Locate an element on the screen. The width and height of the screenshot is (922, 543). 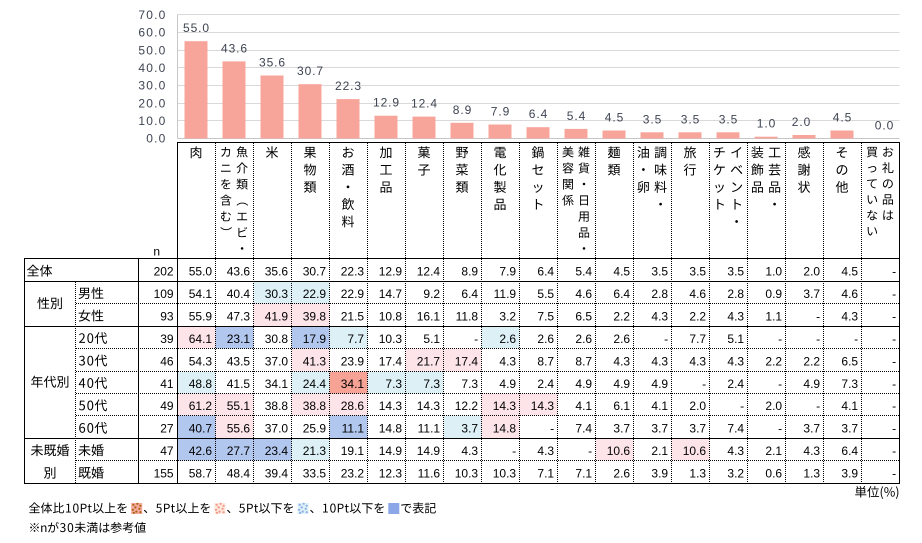
svg-text: 12.4 is located at coordinates (429, 272).